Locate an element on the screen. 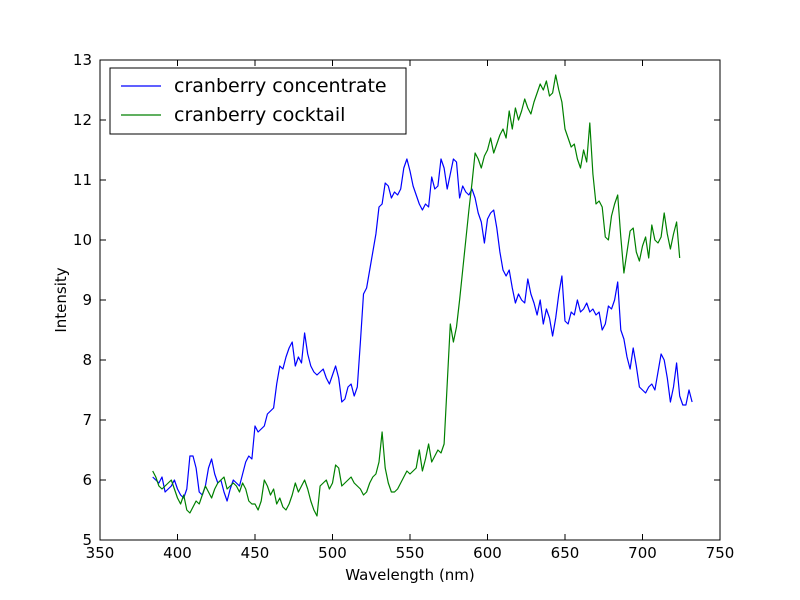 The width and height of the screenshot is (800, 600). y-tick-label: 13 is located at coordinates (82, 60).